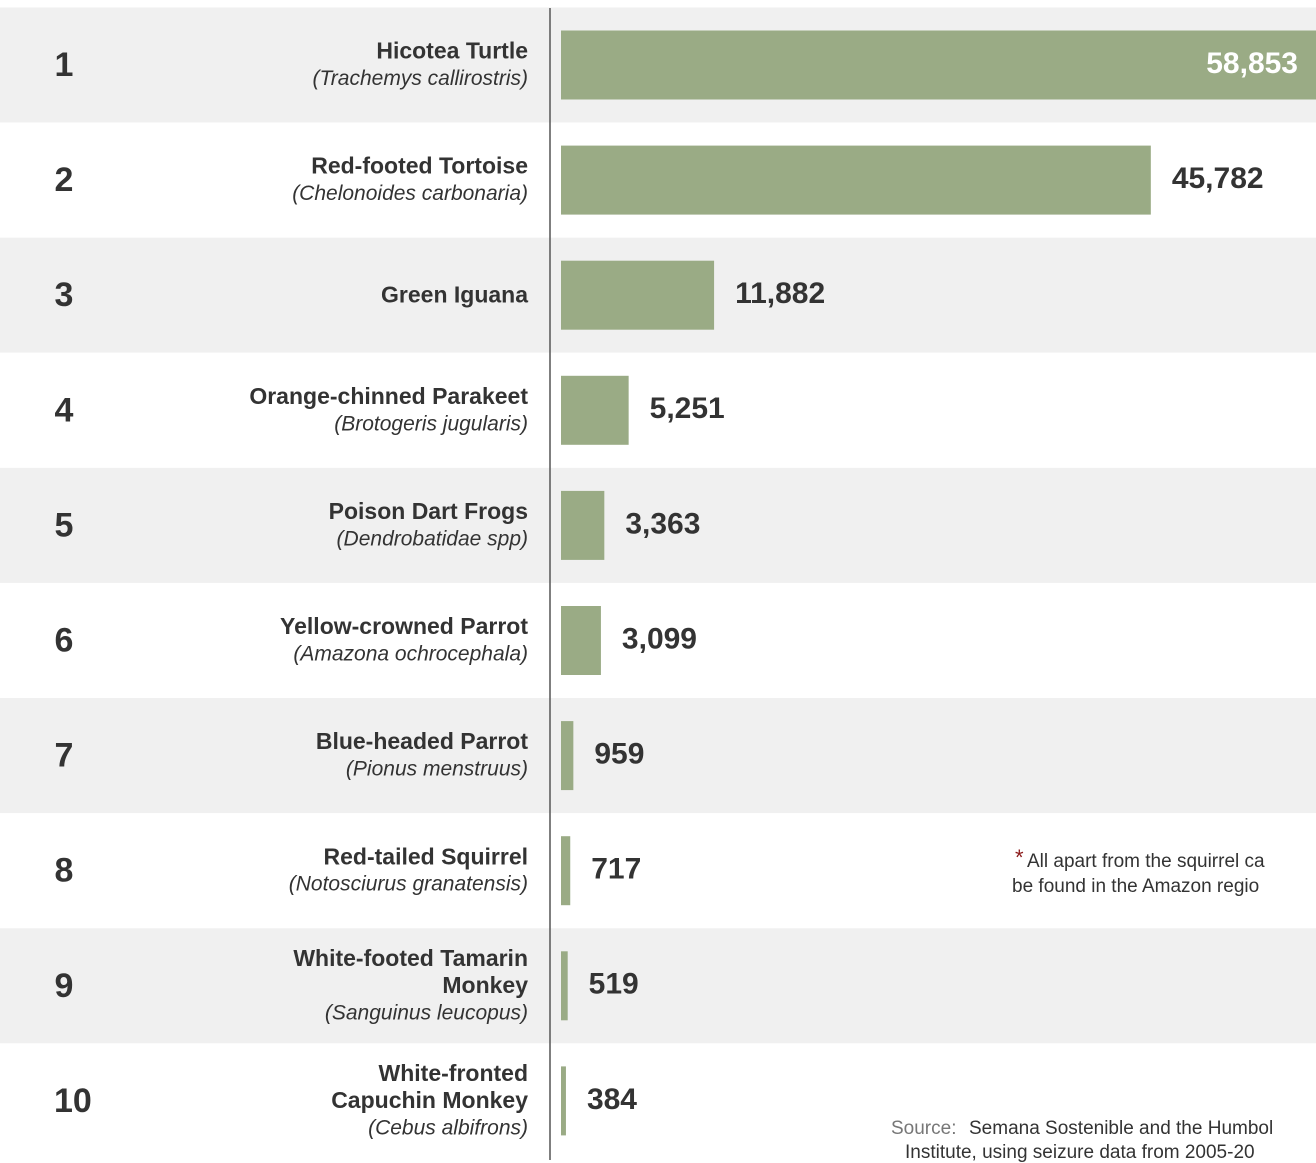 Image resolution: width=1316 pixels, height=1163 pixels. I want to click on rank: 6, so click(64, 640).